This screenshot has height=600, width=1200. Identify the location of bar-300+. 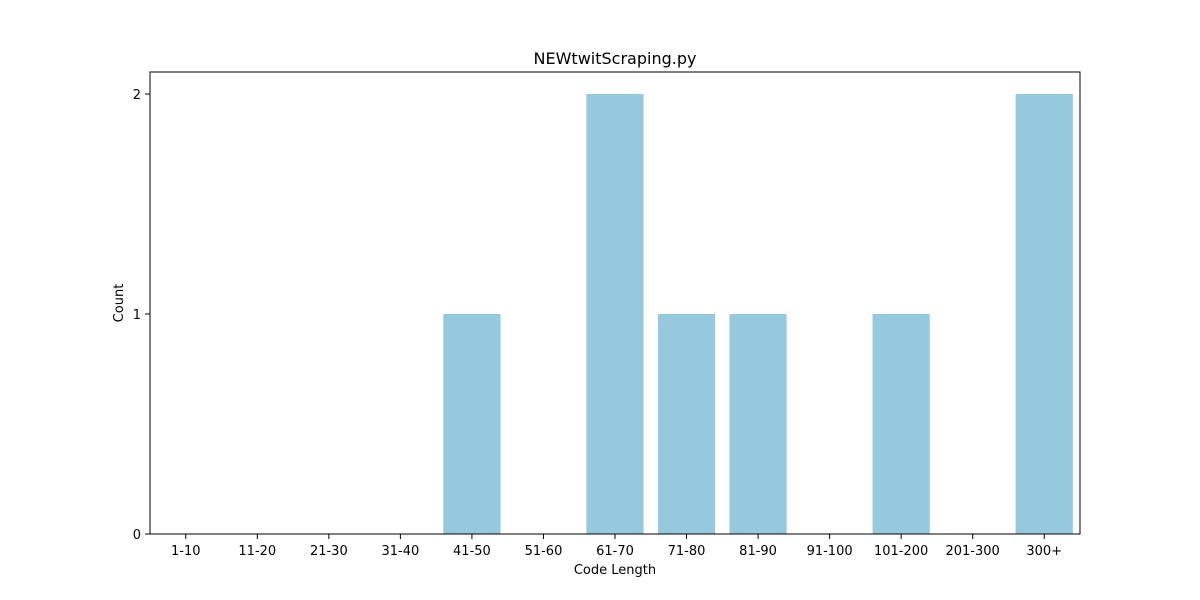
(1044, 314).